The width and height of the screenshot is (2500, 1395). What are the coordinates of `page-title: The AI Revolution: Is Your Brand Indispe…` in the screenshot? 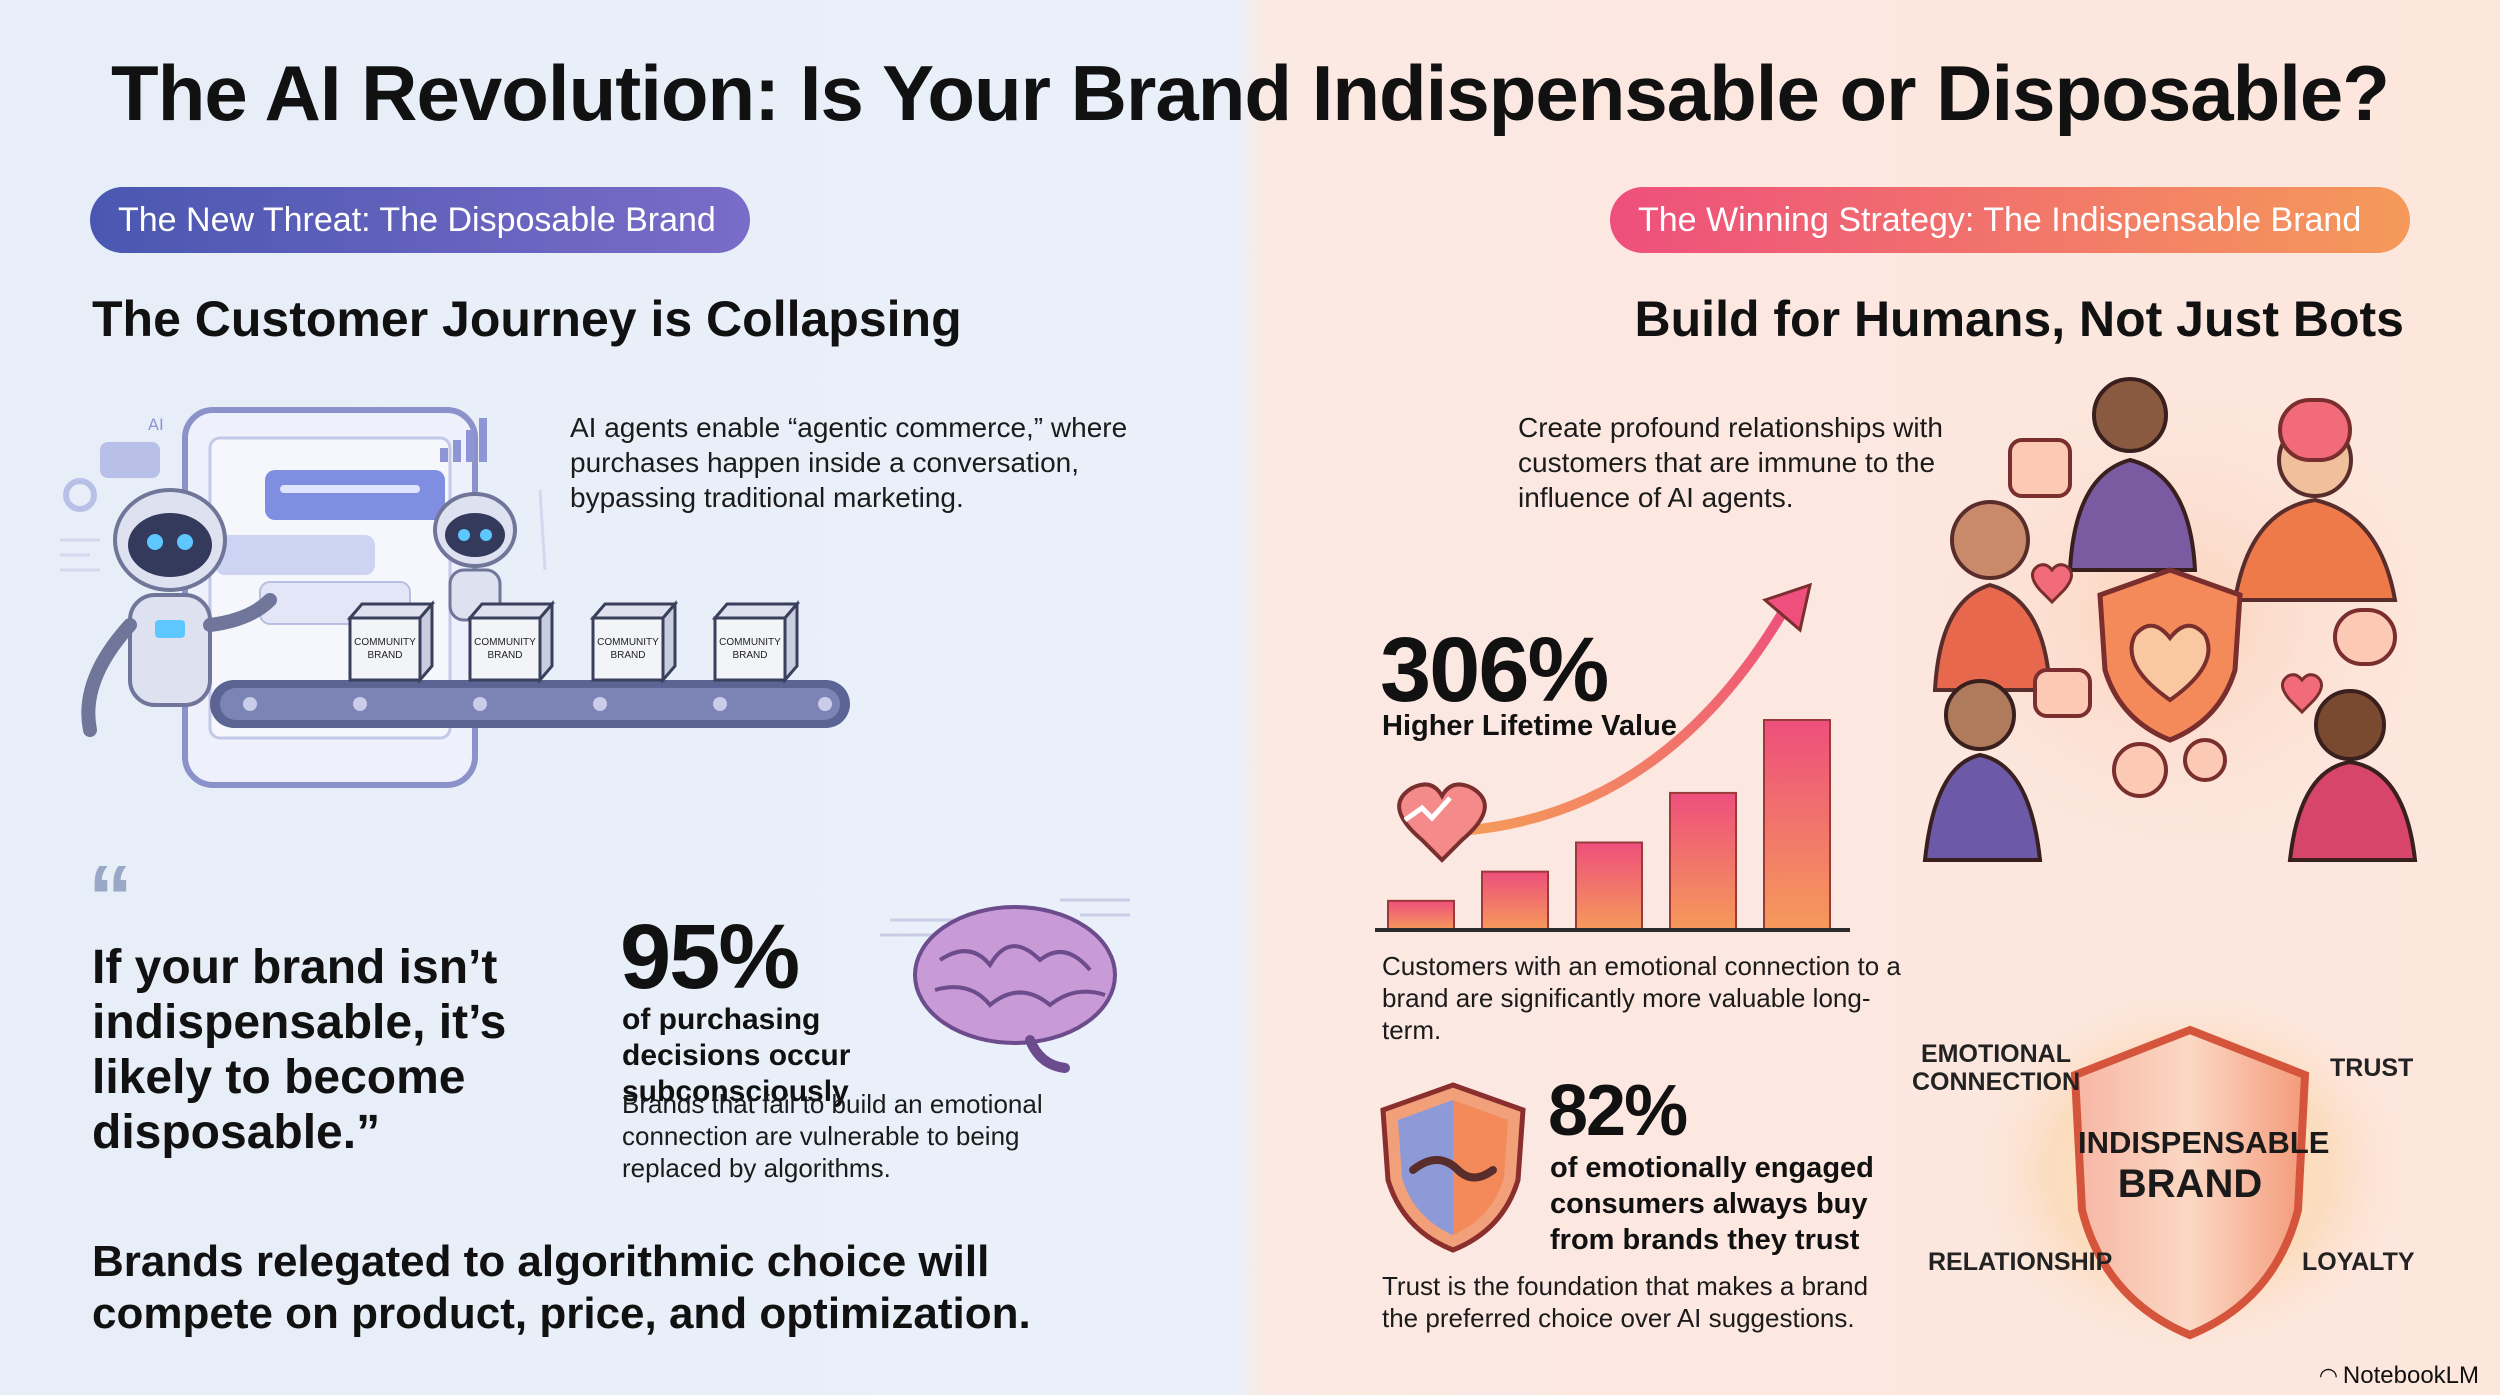 It's located at (1250, 93).